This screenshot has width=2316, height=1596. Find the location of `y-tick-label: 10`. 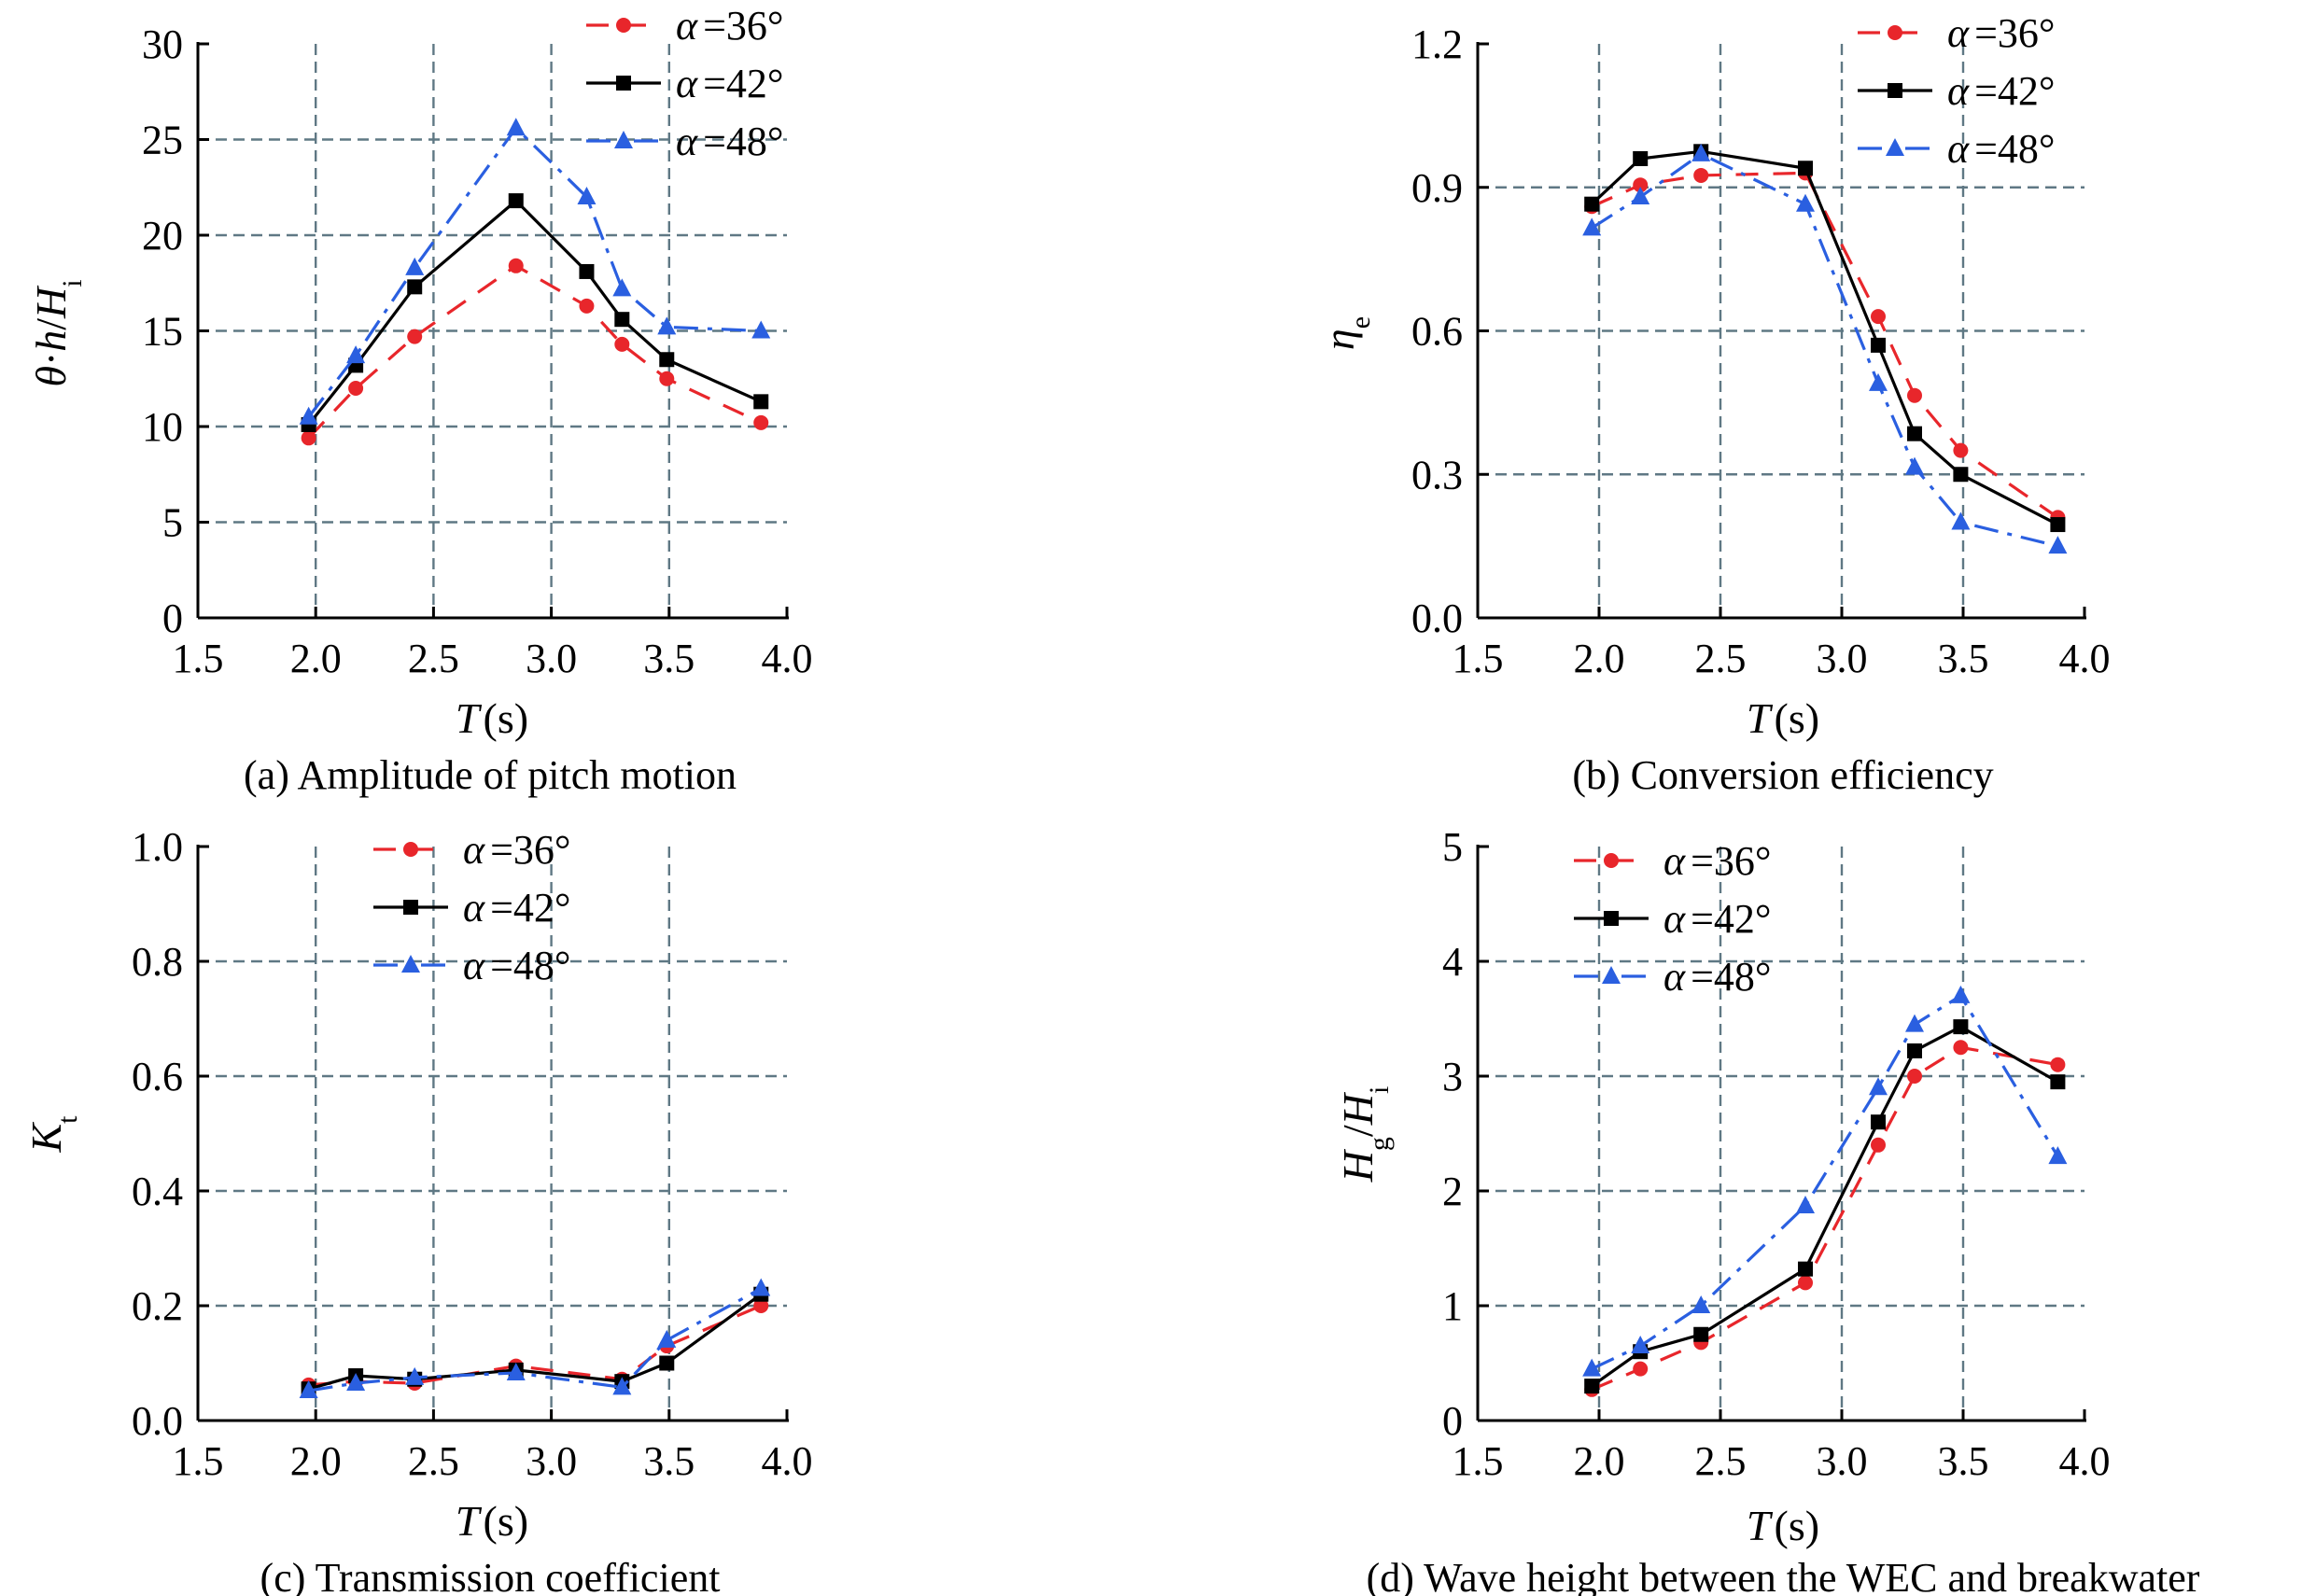

y-tick-label: 10 is located at coordinates (162, 427).